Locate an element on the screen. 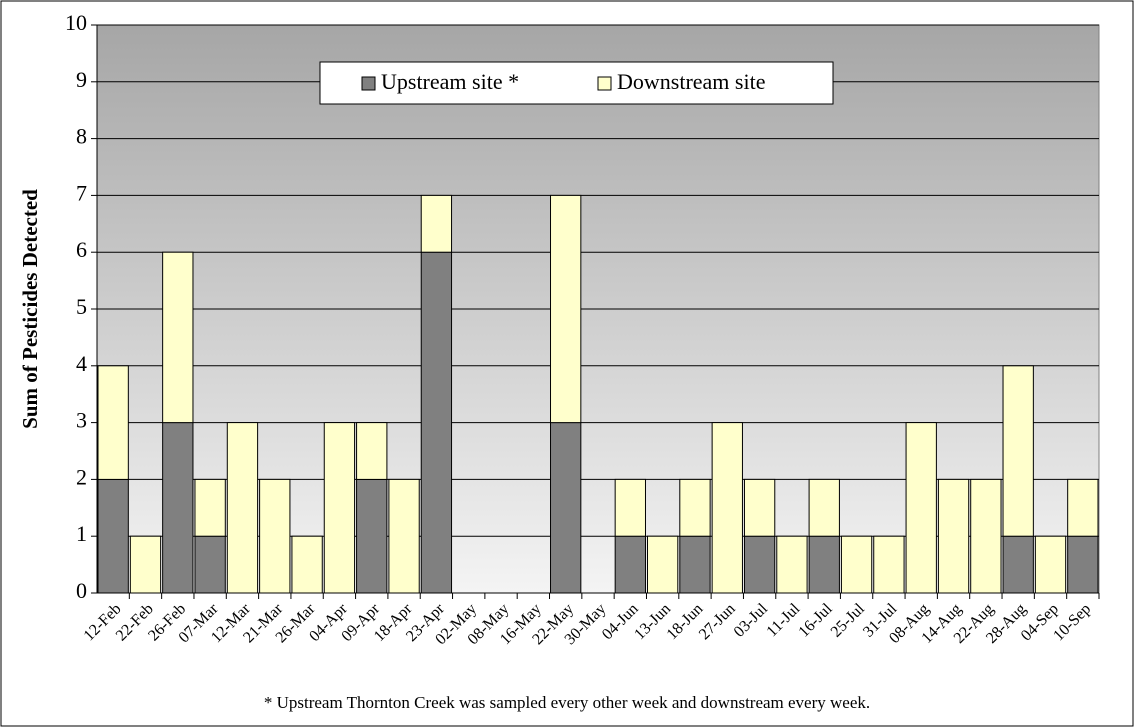 The width and height of the screenshot is (1134, 727). legend-label: Upstream site * is located at coordinates (450, 81).